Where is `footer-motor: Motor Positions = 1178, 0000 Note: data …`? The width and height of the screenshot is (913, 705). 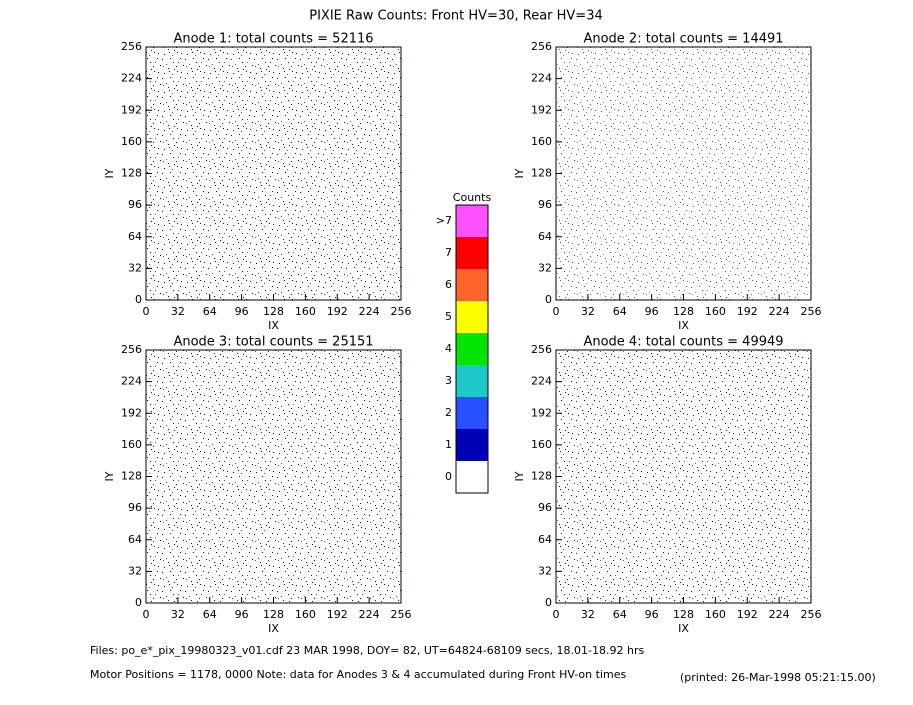 footer-motor: Motor Positions = 1178, 0000 Note: data … is located at coordinates (358, 674).